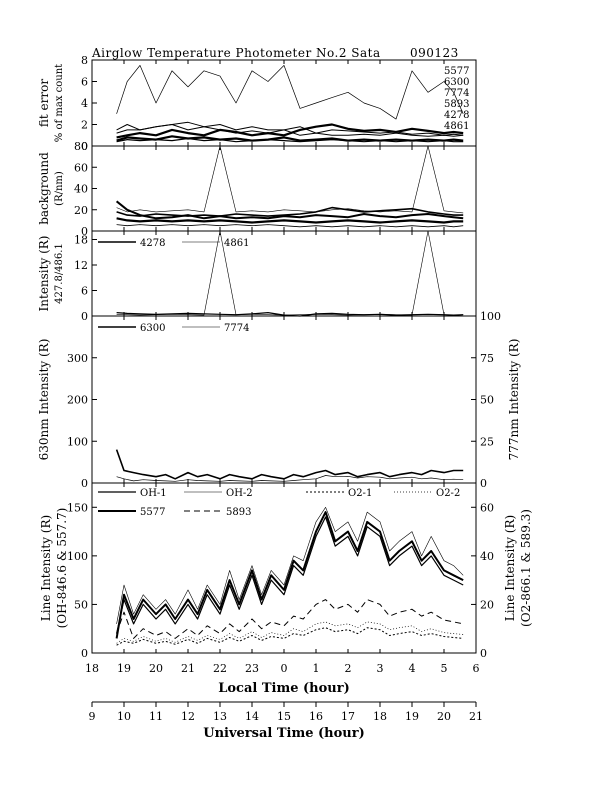 The image size is (612, 792). What do you see at coordinates (444, 668) in the screenshot?
I see `local-time-tick-label: 5` at bounding box center [444, 668].